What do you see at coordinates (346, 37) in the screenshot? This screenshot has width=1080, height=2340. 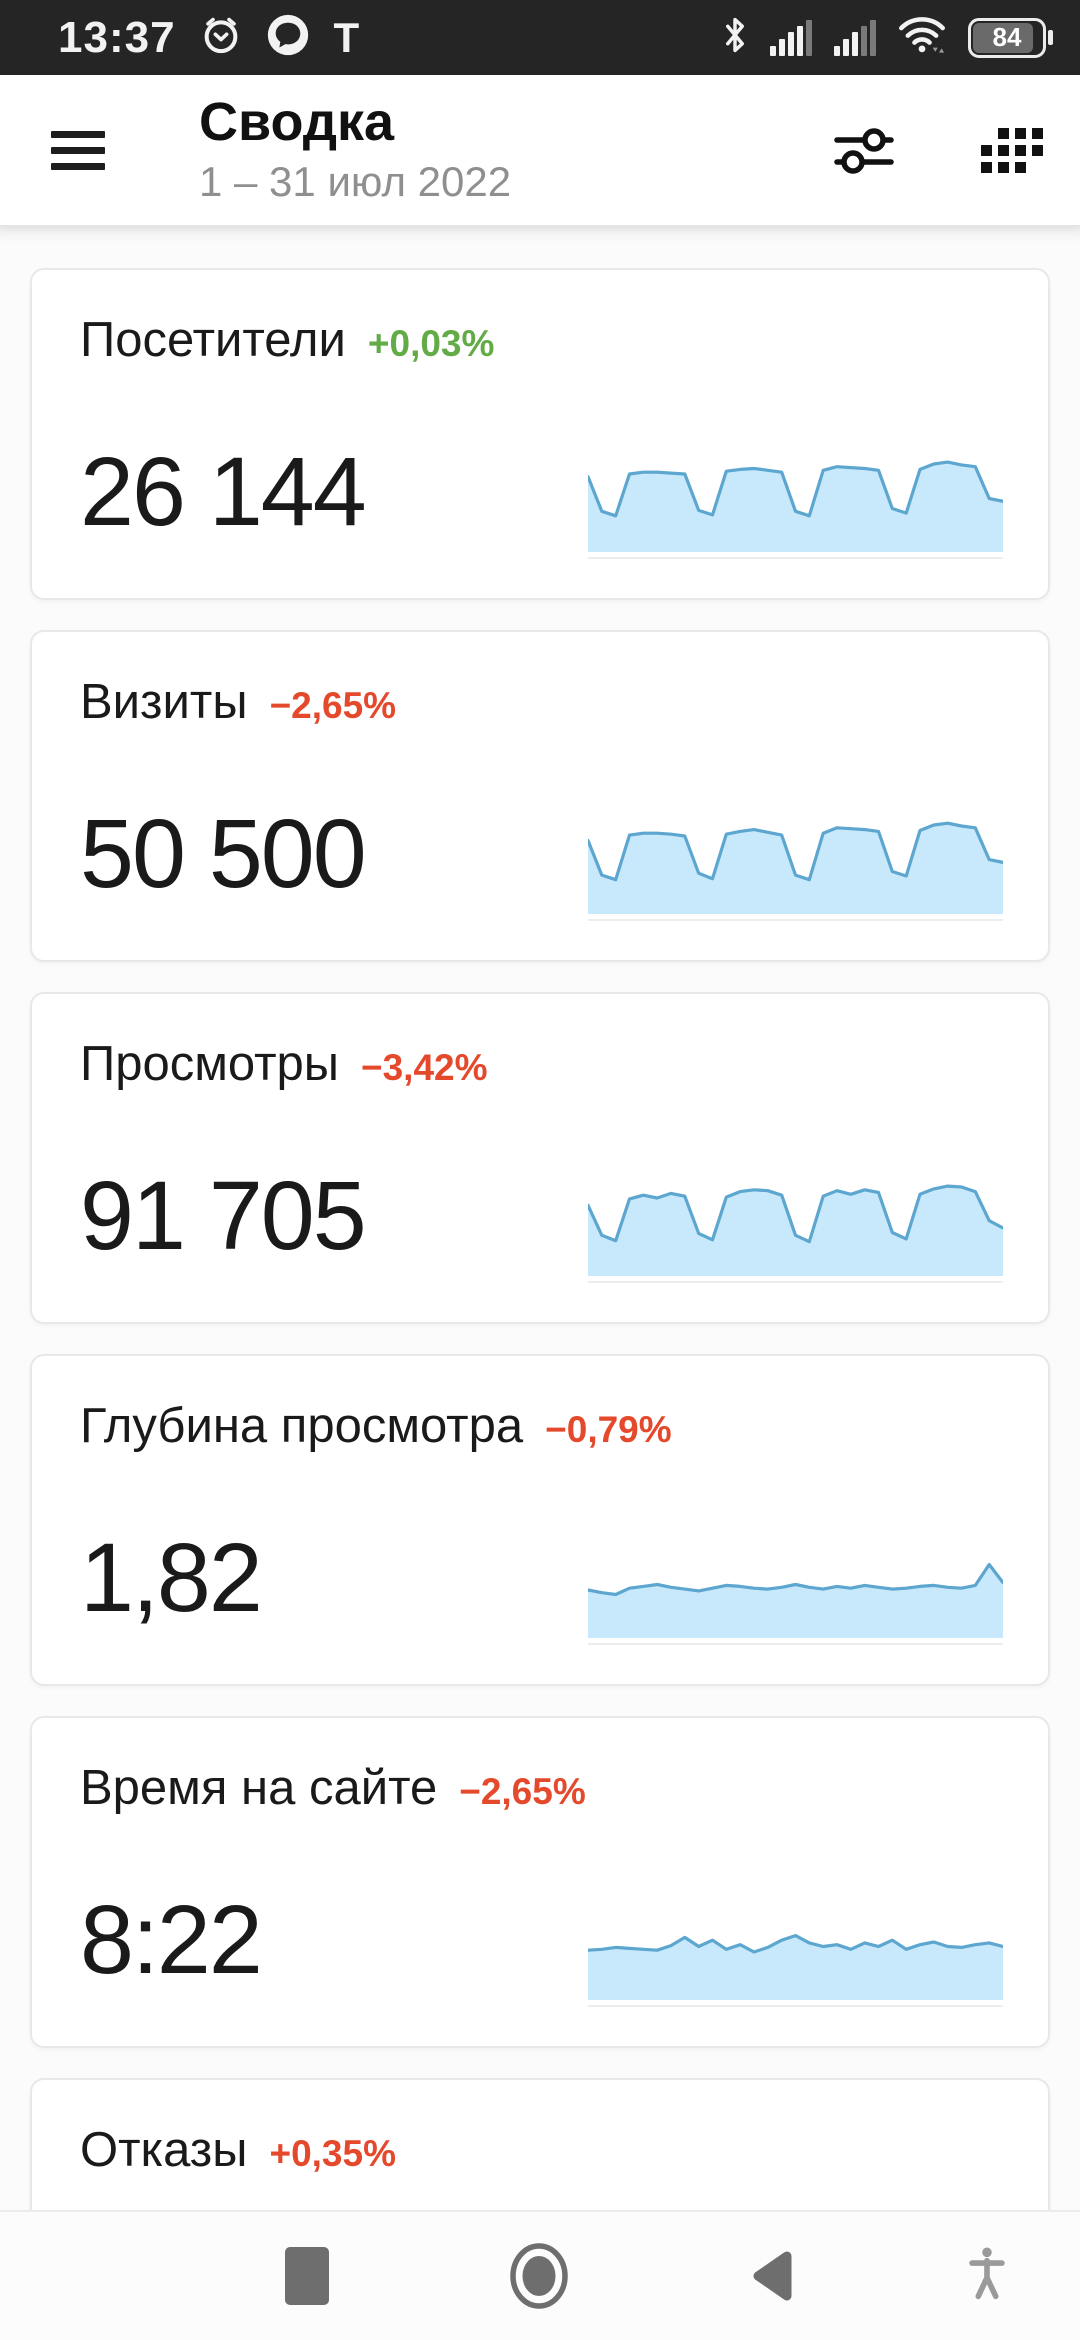 I see `letter-t-icon: T` at bounding box center [346, 37].